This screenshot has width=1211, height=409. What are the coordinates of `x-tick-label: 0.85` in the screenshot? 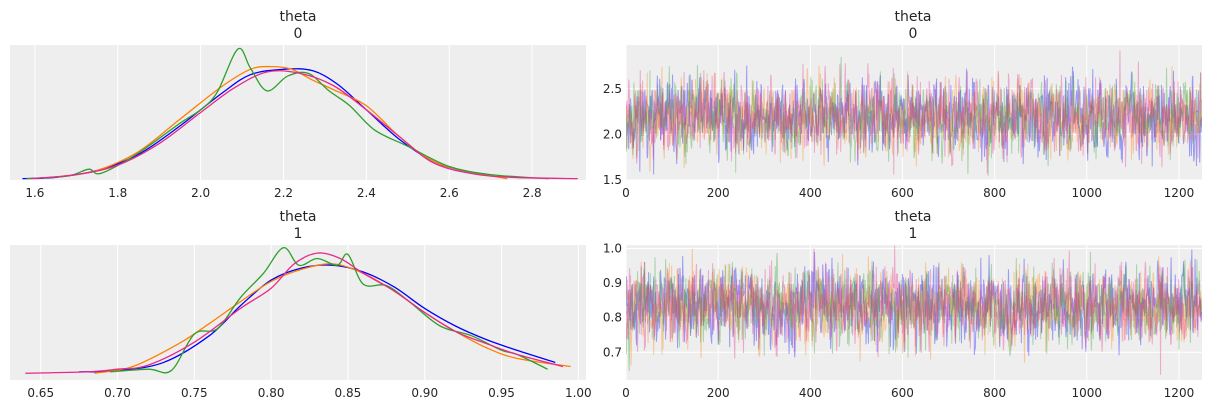 It's located at (348, 393).